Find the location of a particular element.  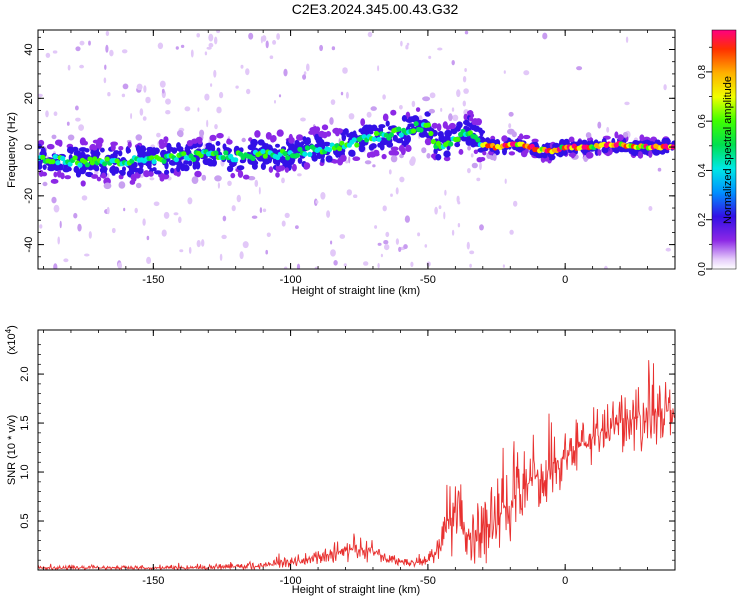

x-tick-label: 0 is located at coordinates (565, 280).